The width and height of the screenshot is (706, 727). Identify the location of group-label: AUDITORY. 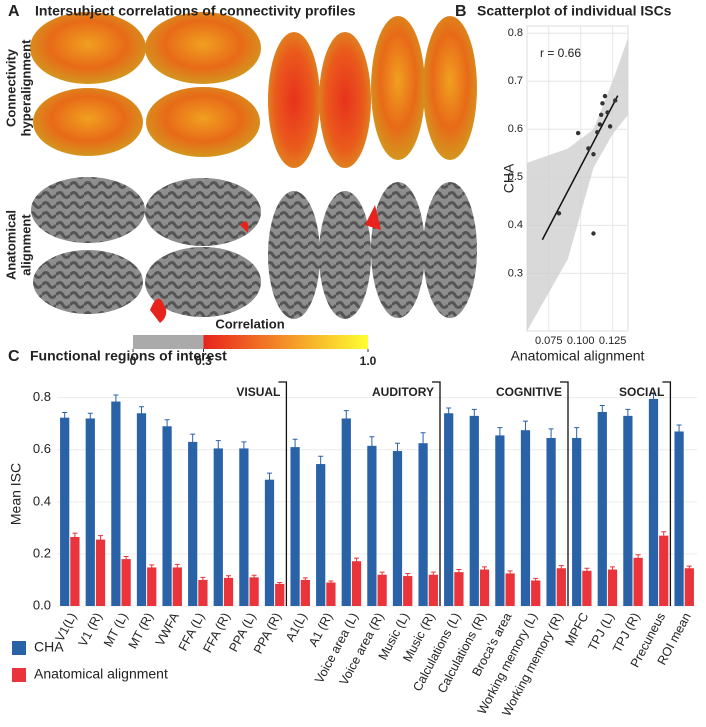
(403, 392).